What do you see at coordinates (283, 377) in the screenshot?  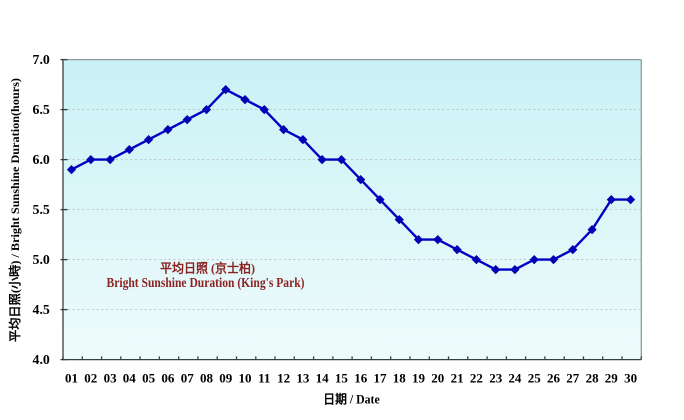 I see `svg-text: 12` at bounding box center [283, 377].